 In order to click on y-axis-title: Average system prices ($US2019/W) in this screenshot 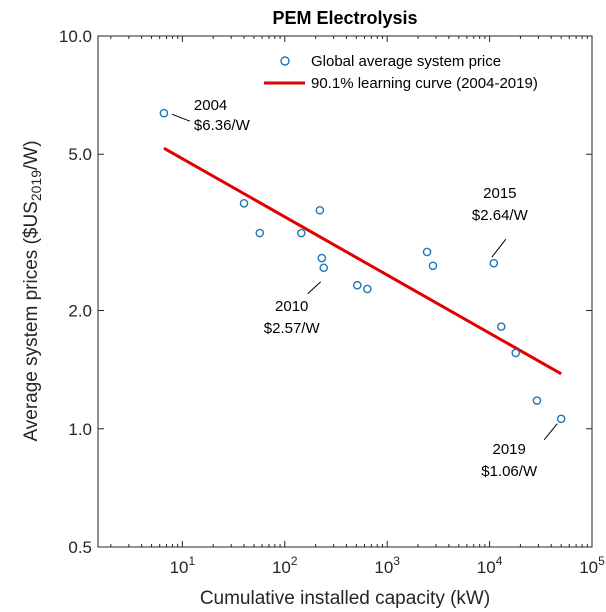, I will do `click(32, 290)`.